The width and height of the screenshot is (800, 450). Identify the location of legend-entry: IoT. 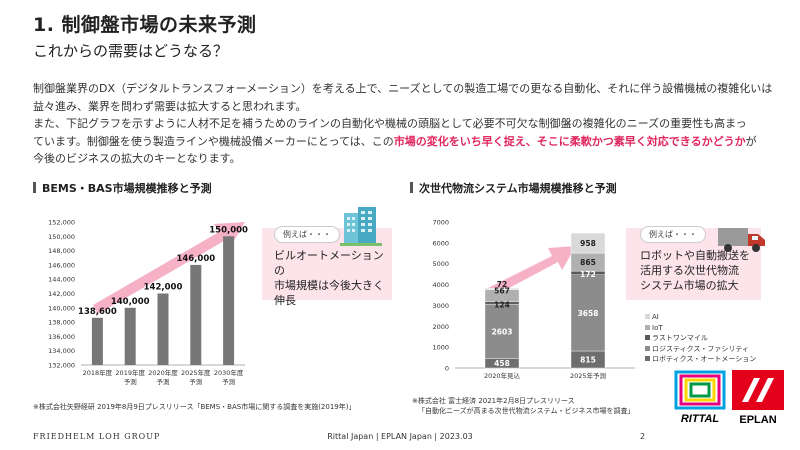
(700, 328).